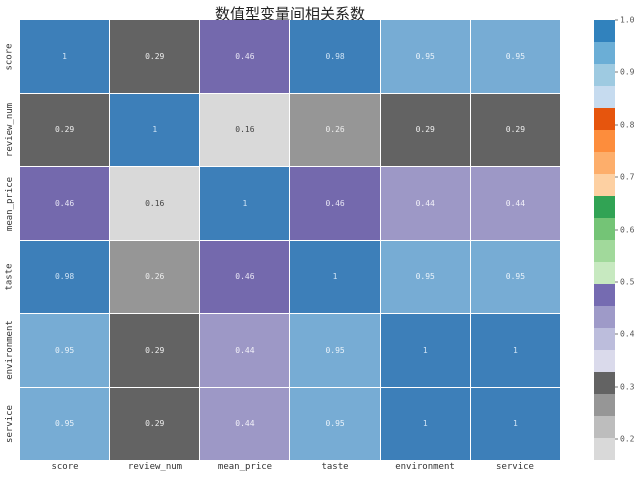 This screenshot has height=481, width=640. I want to click on colorbar-tick-label: 0.2, so click(624, 439).